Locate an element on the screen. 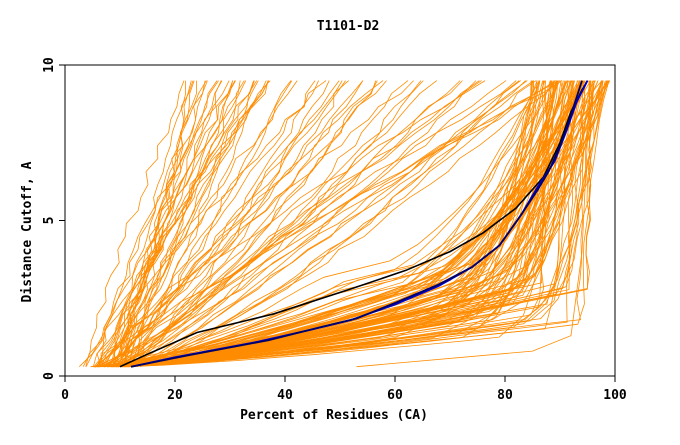 The image size is (680, 445). x-axis-label: Percent of Residues (CA) is located at coordinates (334, 415).